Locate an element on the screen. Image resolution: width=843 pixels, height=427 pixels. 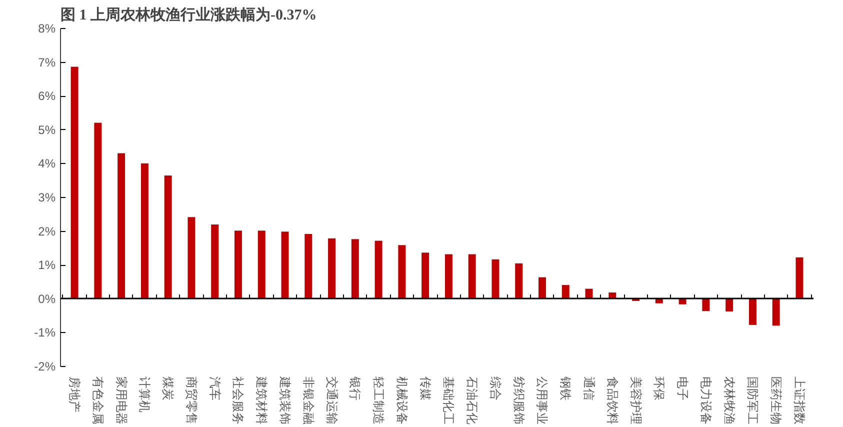
y-tick-label: -1% is located at coordinates (45, 333).